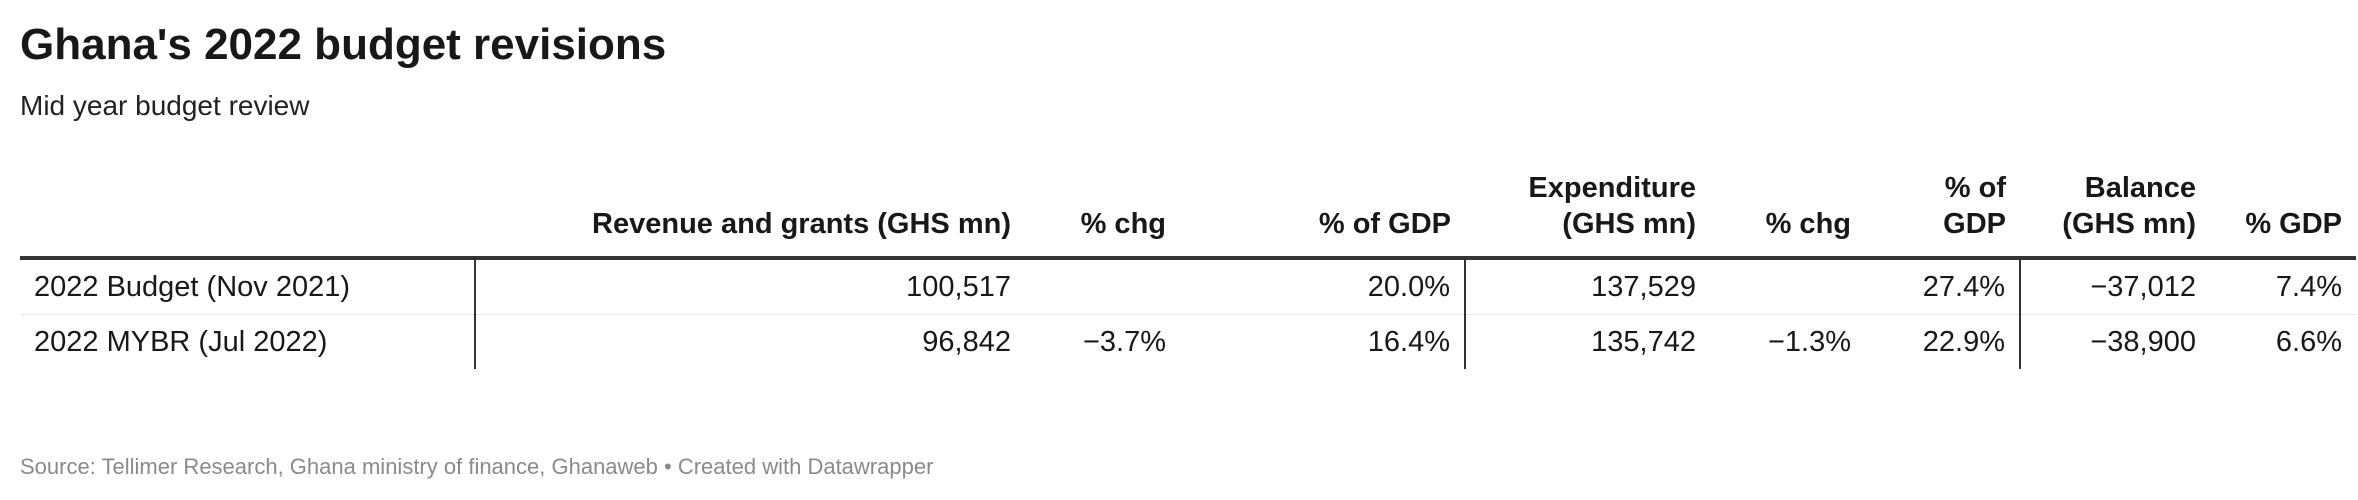  I want to click on column-header, so click(247, 215).